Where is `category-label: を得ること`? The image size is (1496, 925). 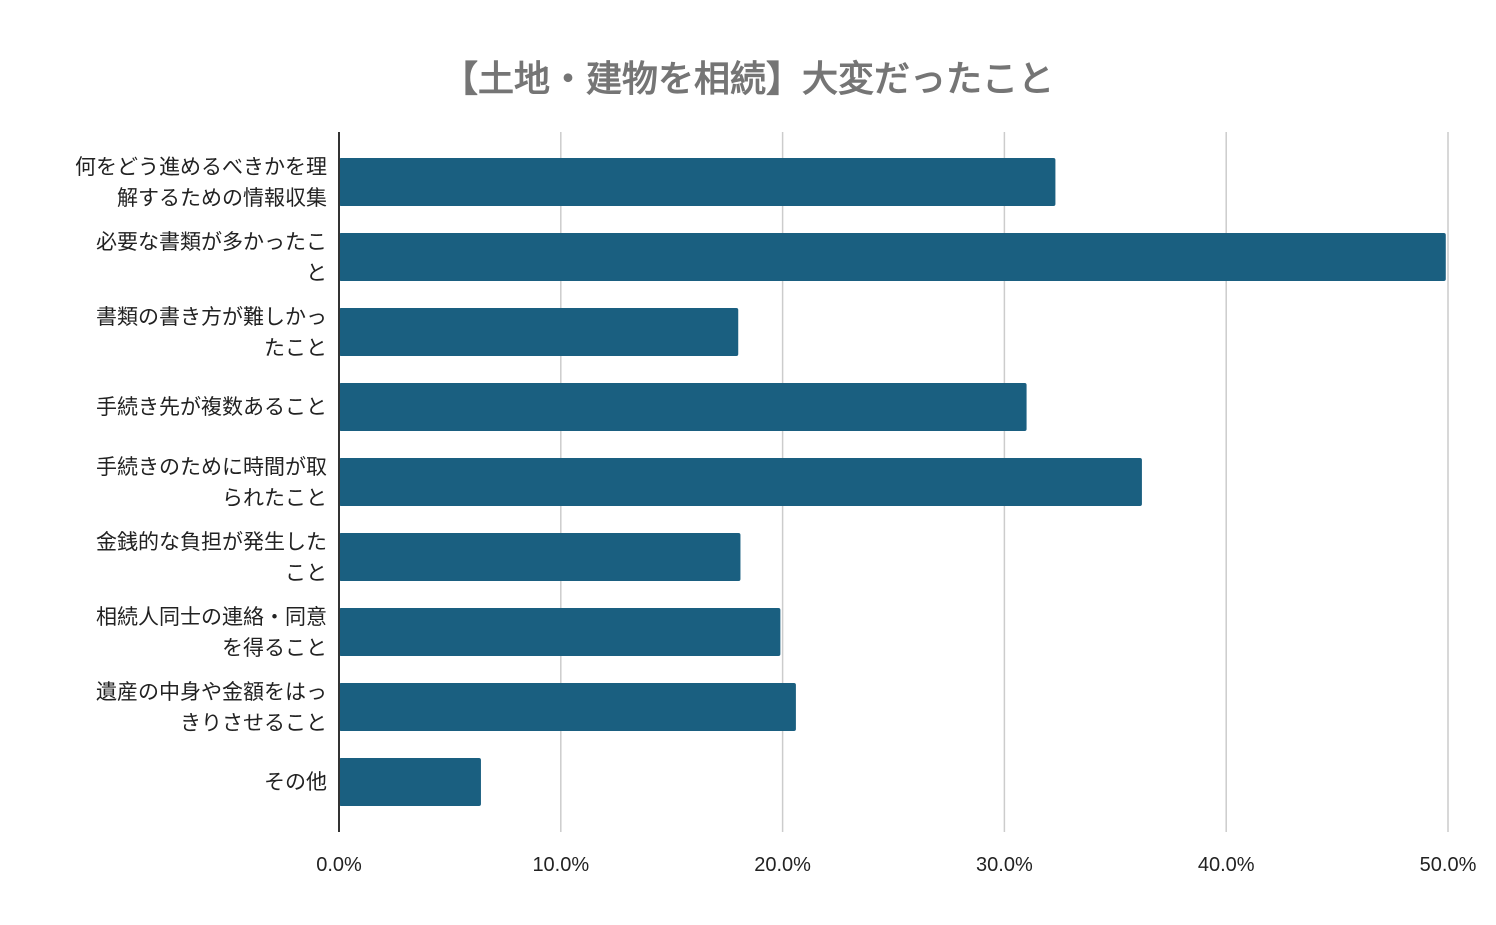 category-label: を得ること is located at coordinates (274, 648).